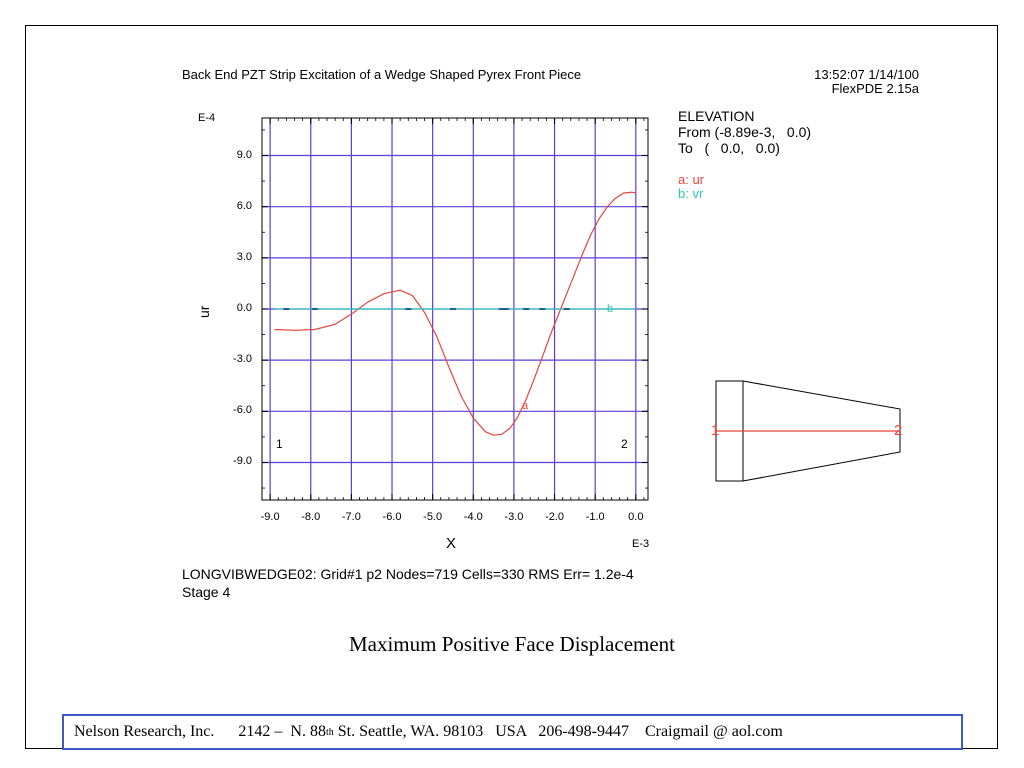  What do you see at coordinates (512, 644) in the screenshot?
I see `slide-caption: Maximum Positive Face Displacement` at bounding box center [512, 644].